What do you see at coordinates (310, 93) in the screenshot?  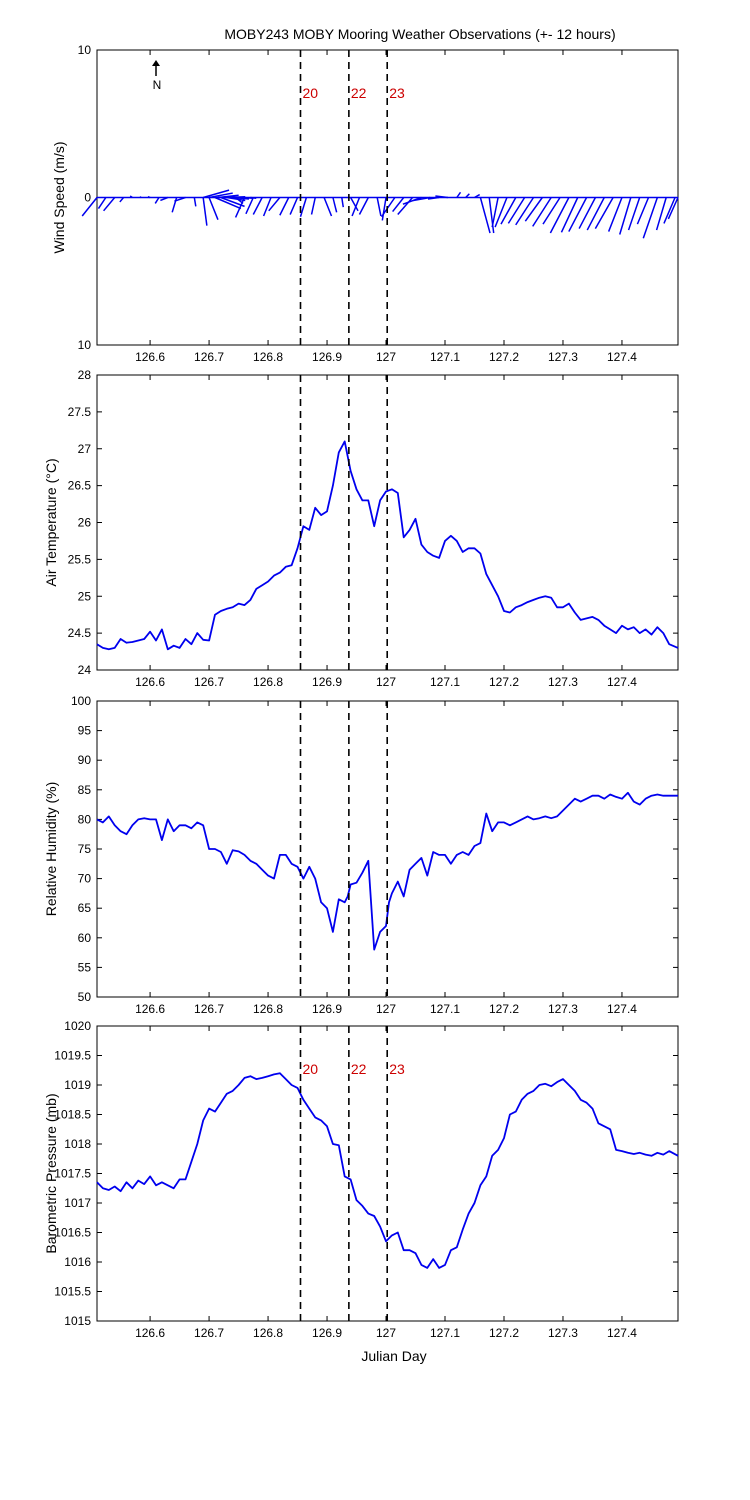 I see `marker-label-20: 20` at bounding box center [310, 93].